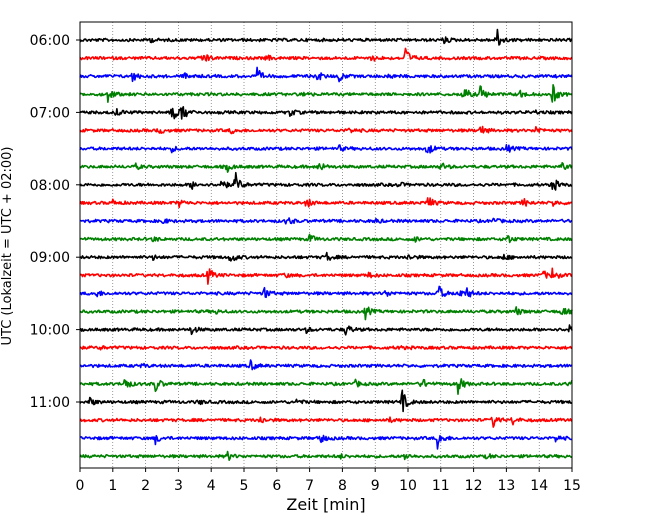 Image resolution: width=650 pixels, height=520 pixels. I want to click on x-tick-label: 12, so click(474, 486).